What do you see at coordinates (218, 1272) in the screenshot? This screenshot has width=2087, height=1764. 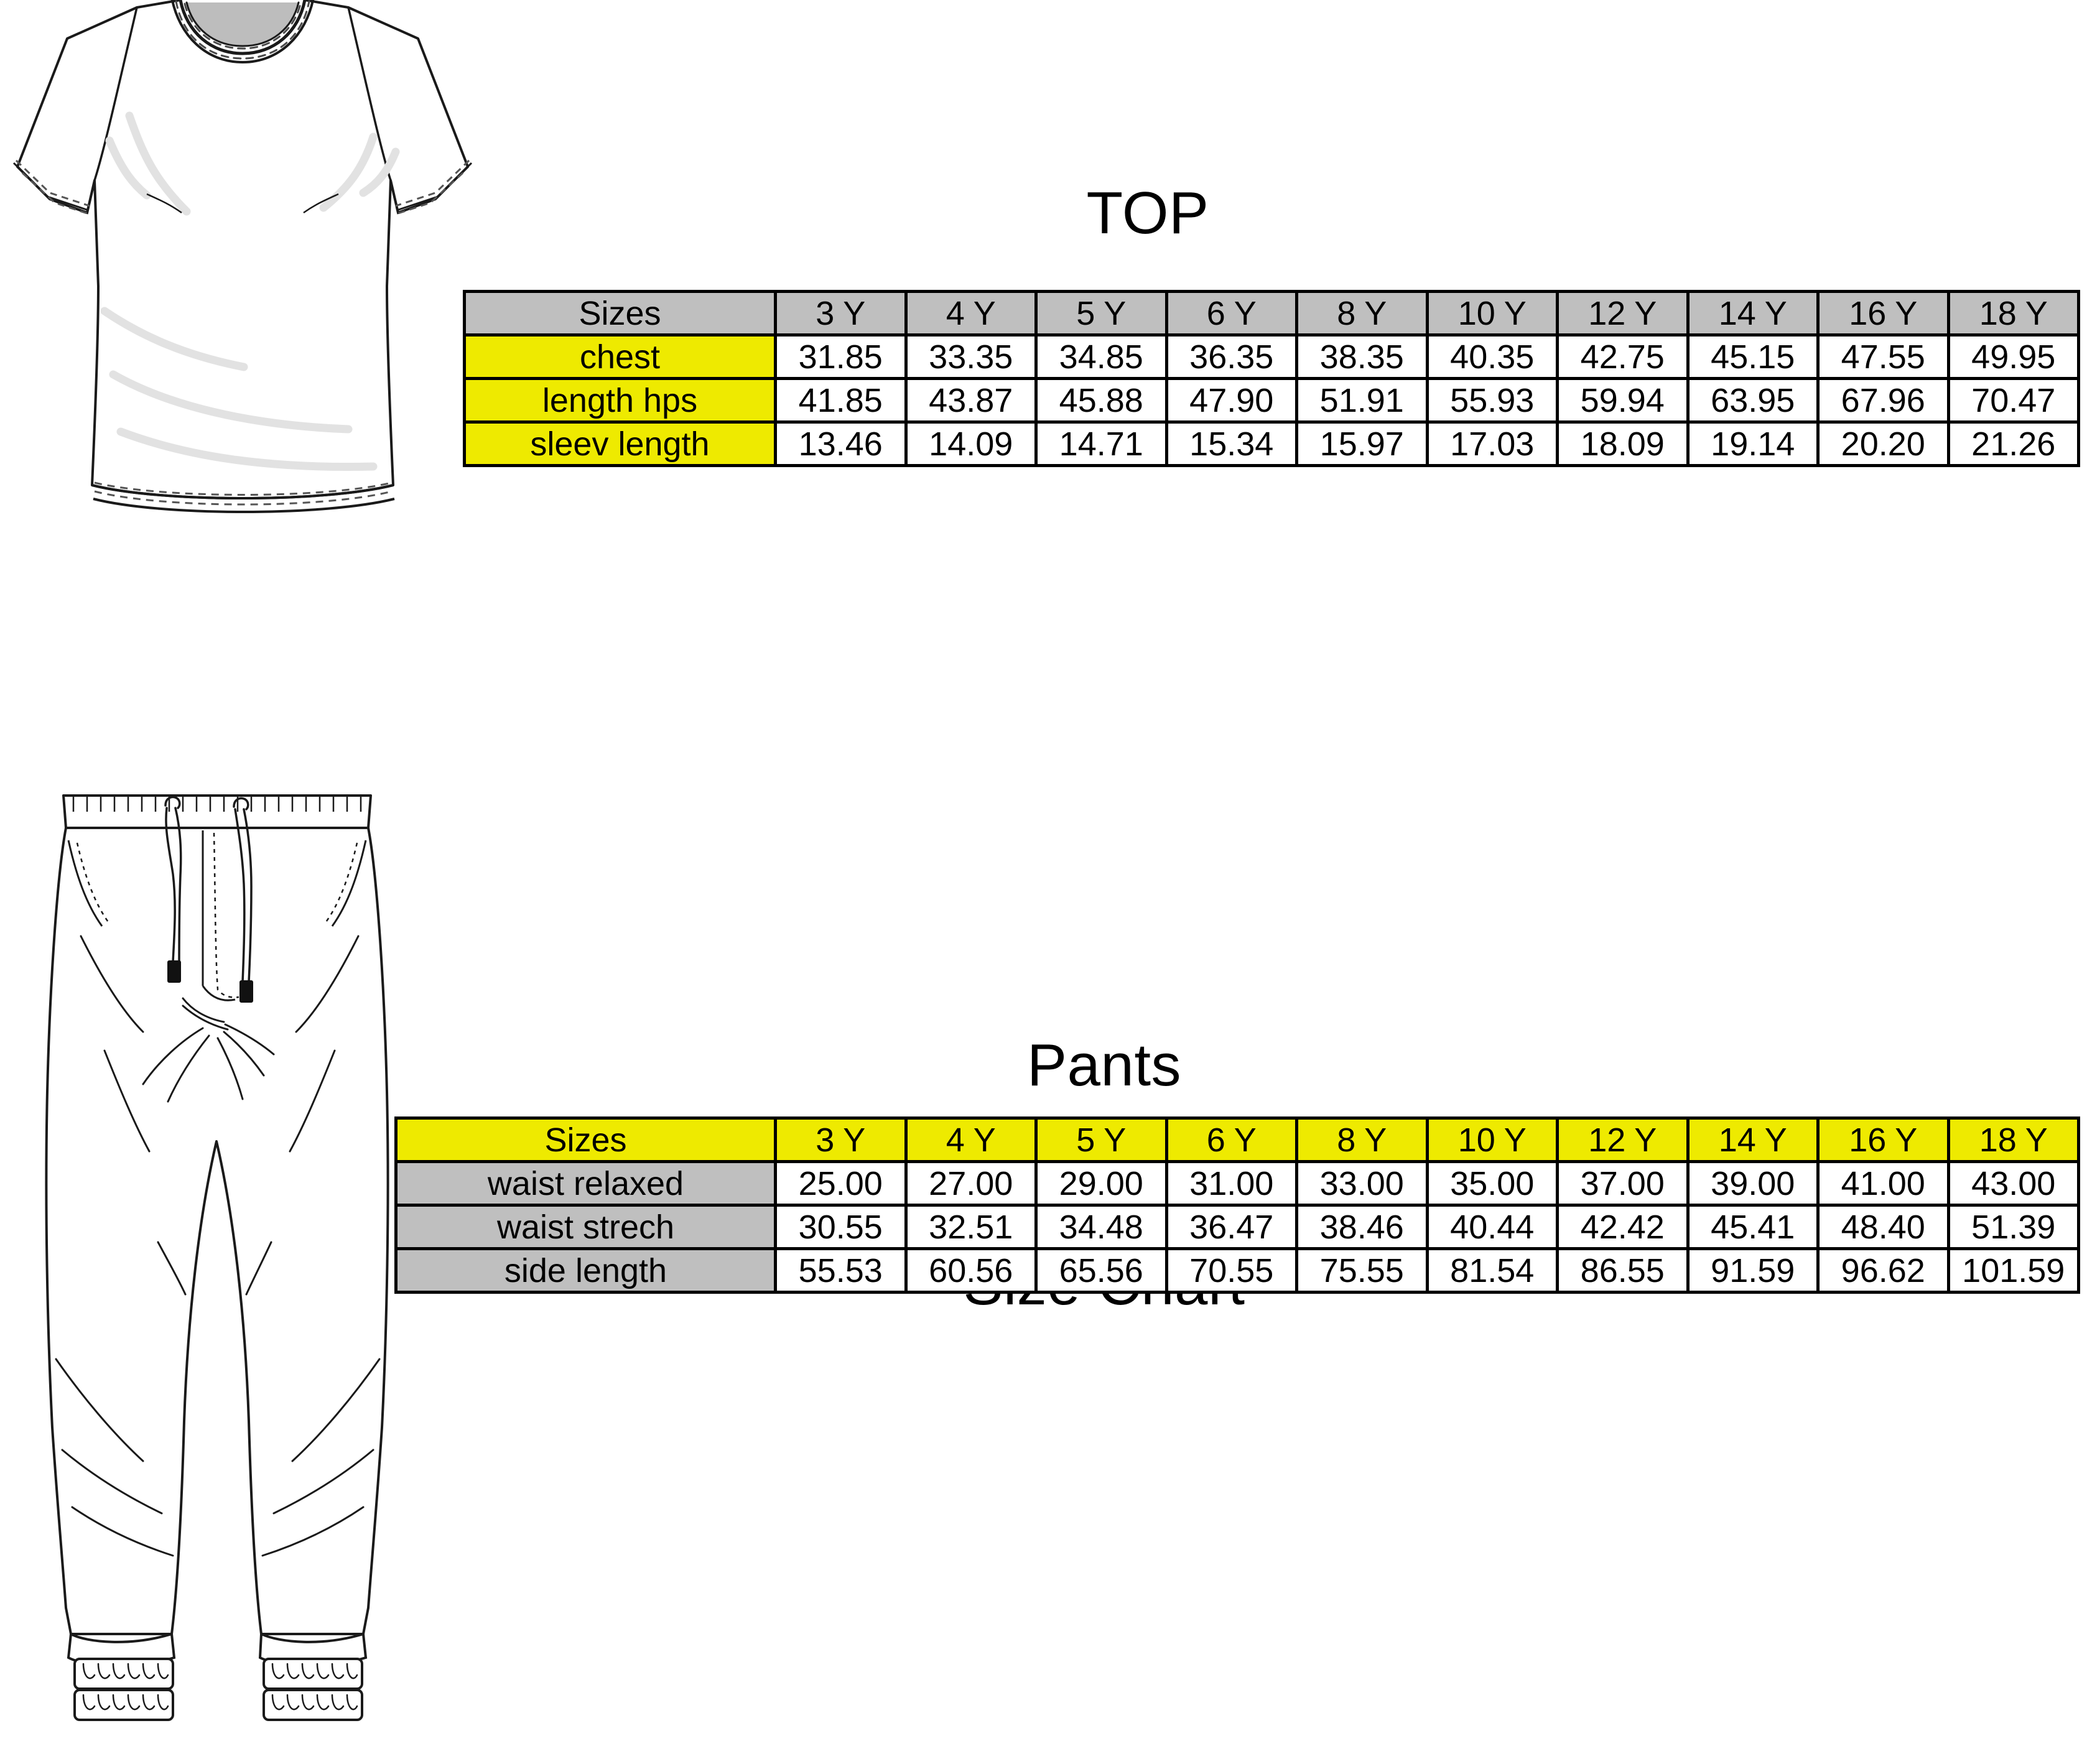 I see `pants-illustration` at bounding box center [218, 1272].